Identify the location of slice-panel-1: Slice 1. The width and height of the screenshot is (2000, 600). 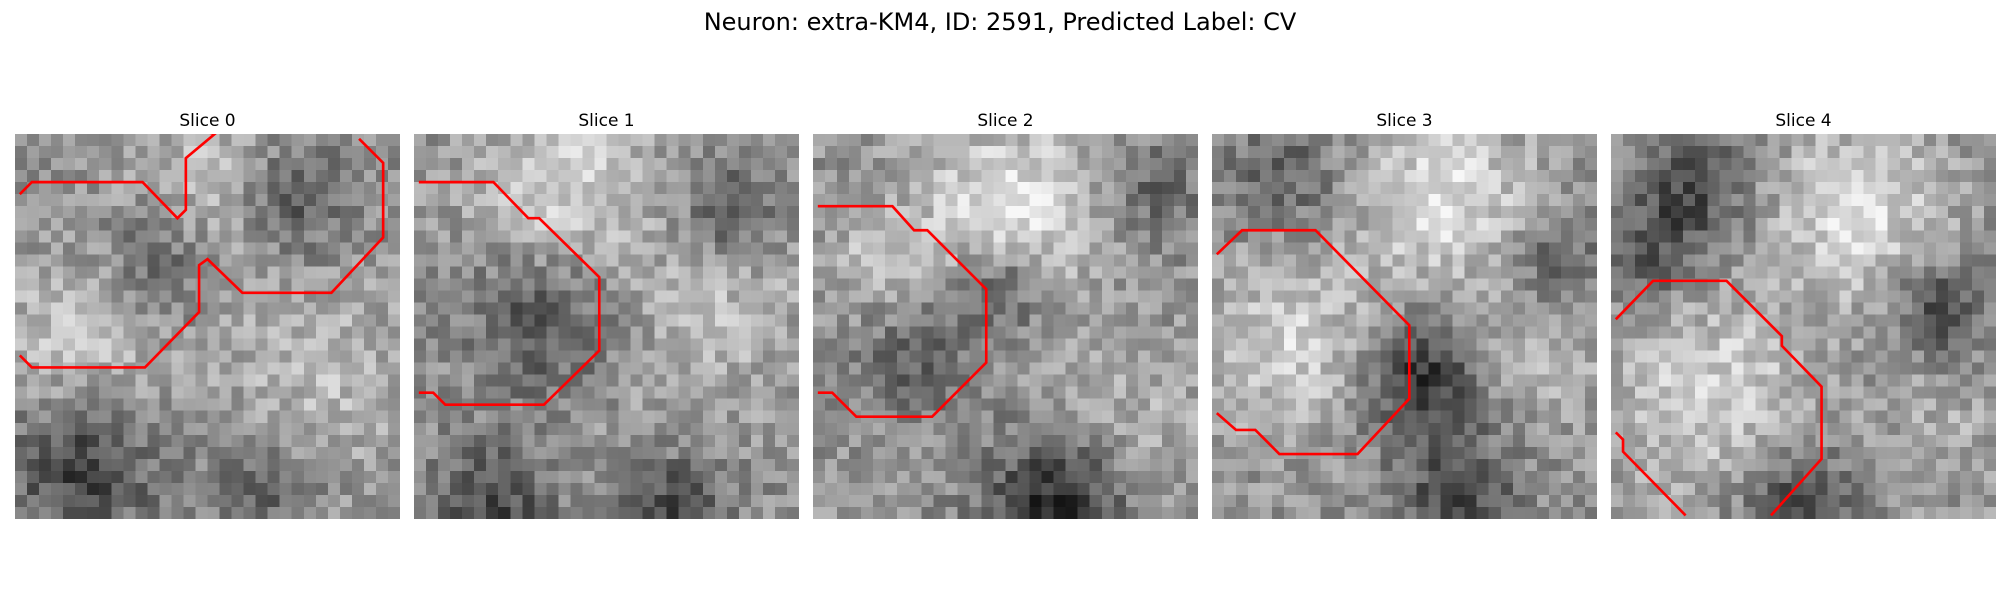
(606, 314).